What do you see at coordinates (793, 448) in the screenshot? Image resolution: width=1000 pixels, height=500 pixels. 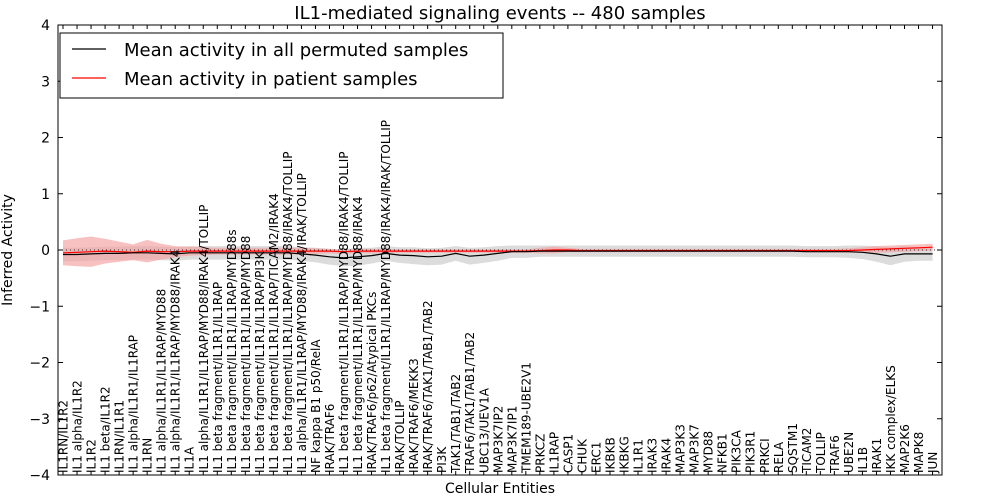 I see `category-label: SQSTM1` at bounding box center [793, 448].